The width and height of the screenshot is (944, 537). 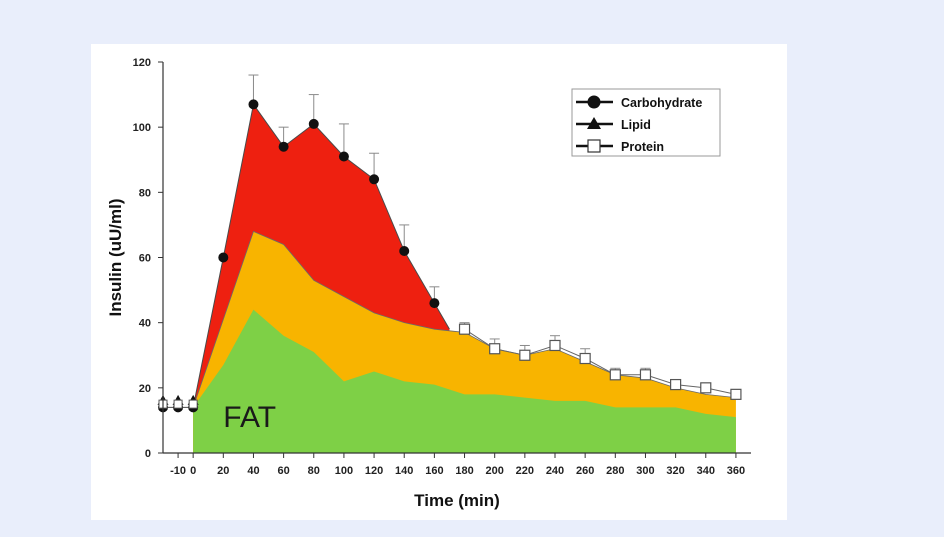 What do you see at coordinates (145, 193) in the screenshot?
I see `y-tick-label: 80` at bounding box center [145, 193].